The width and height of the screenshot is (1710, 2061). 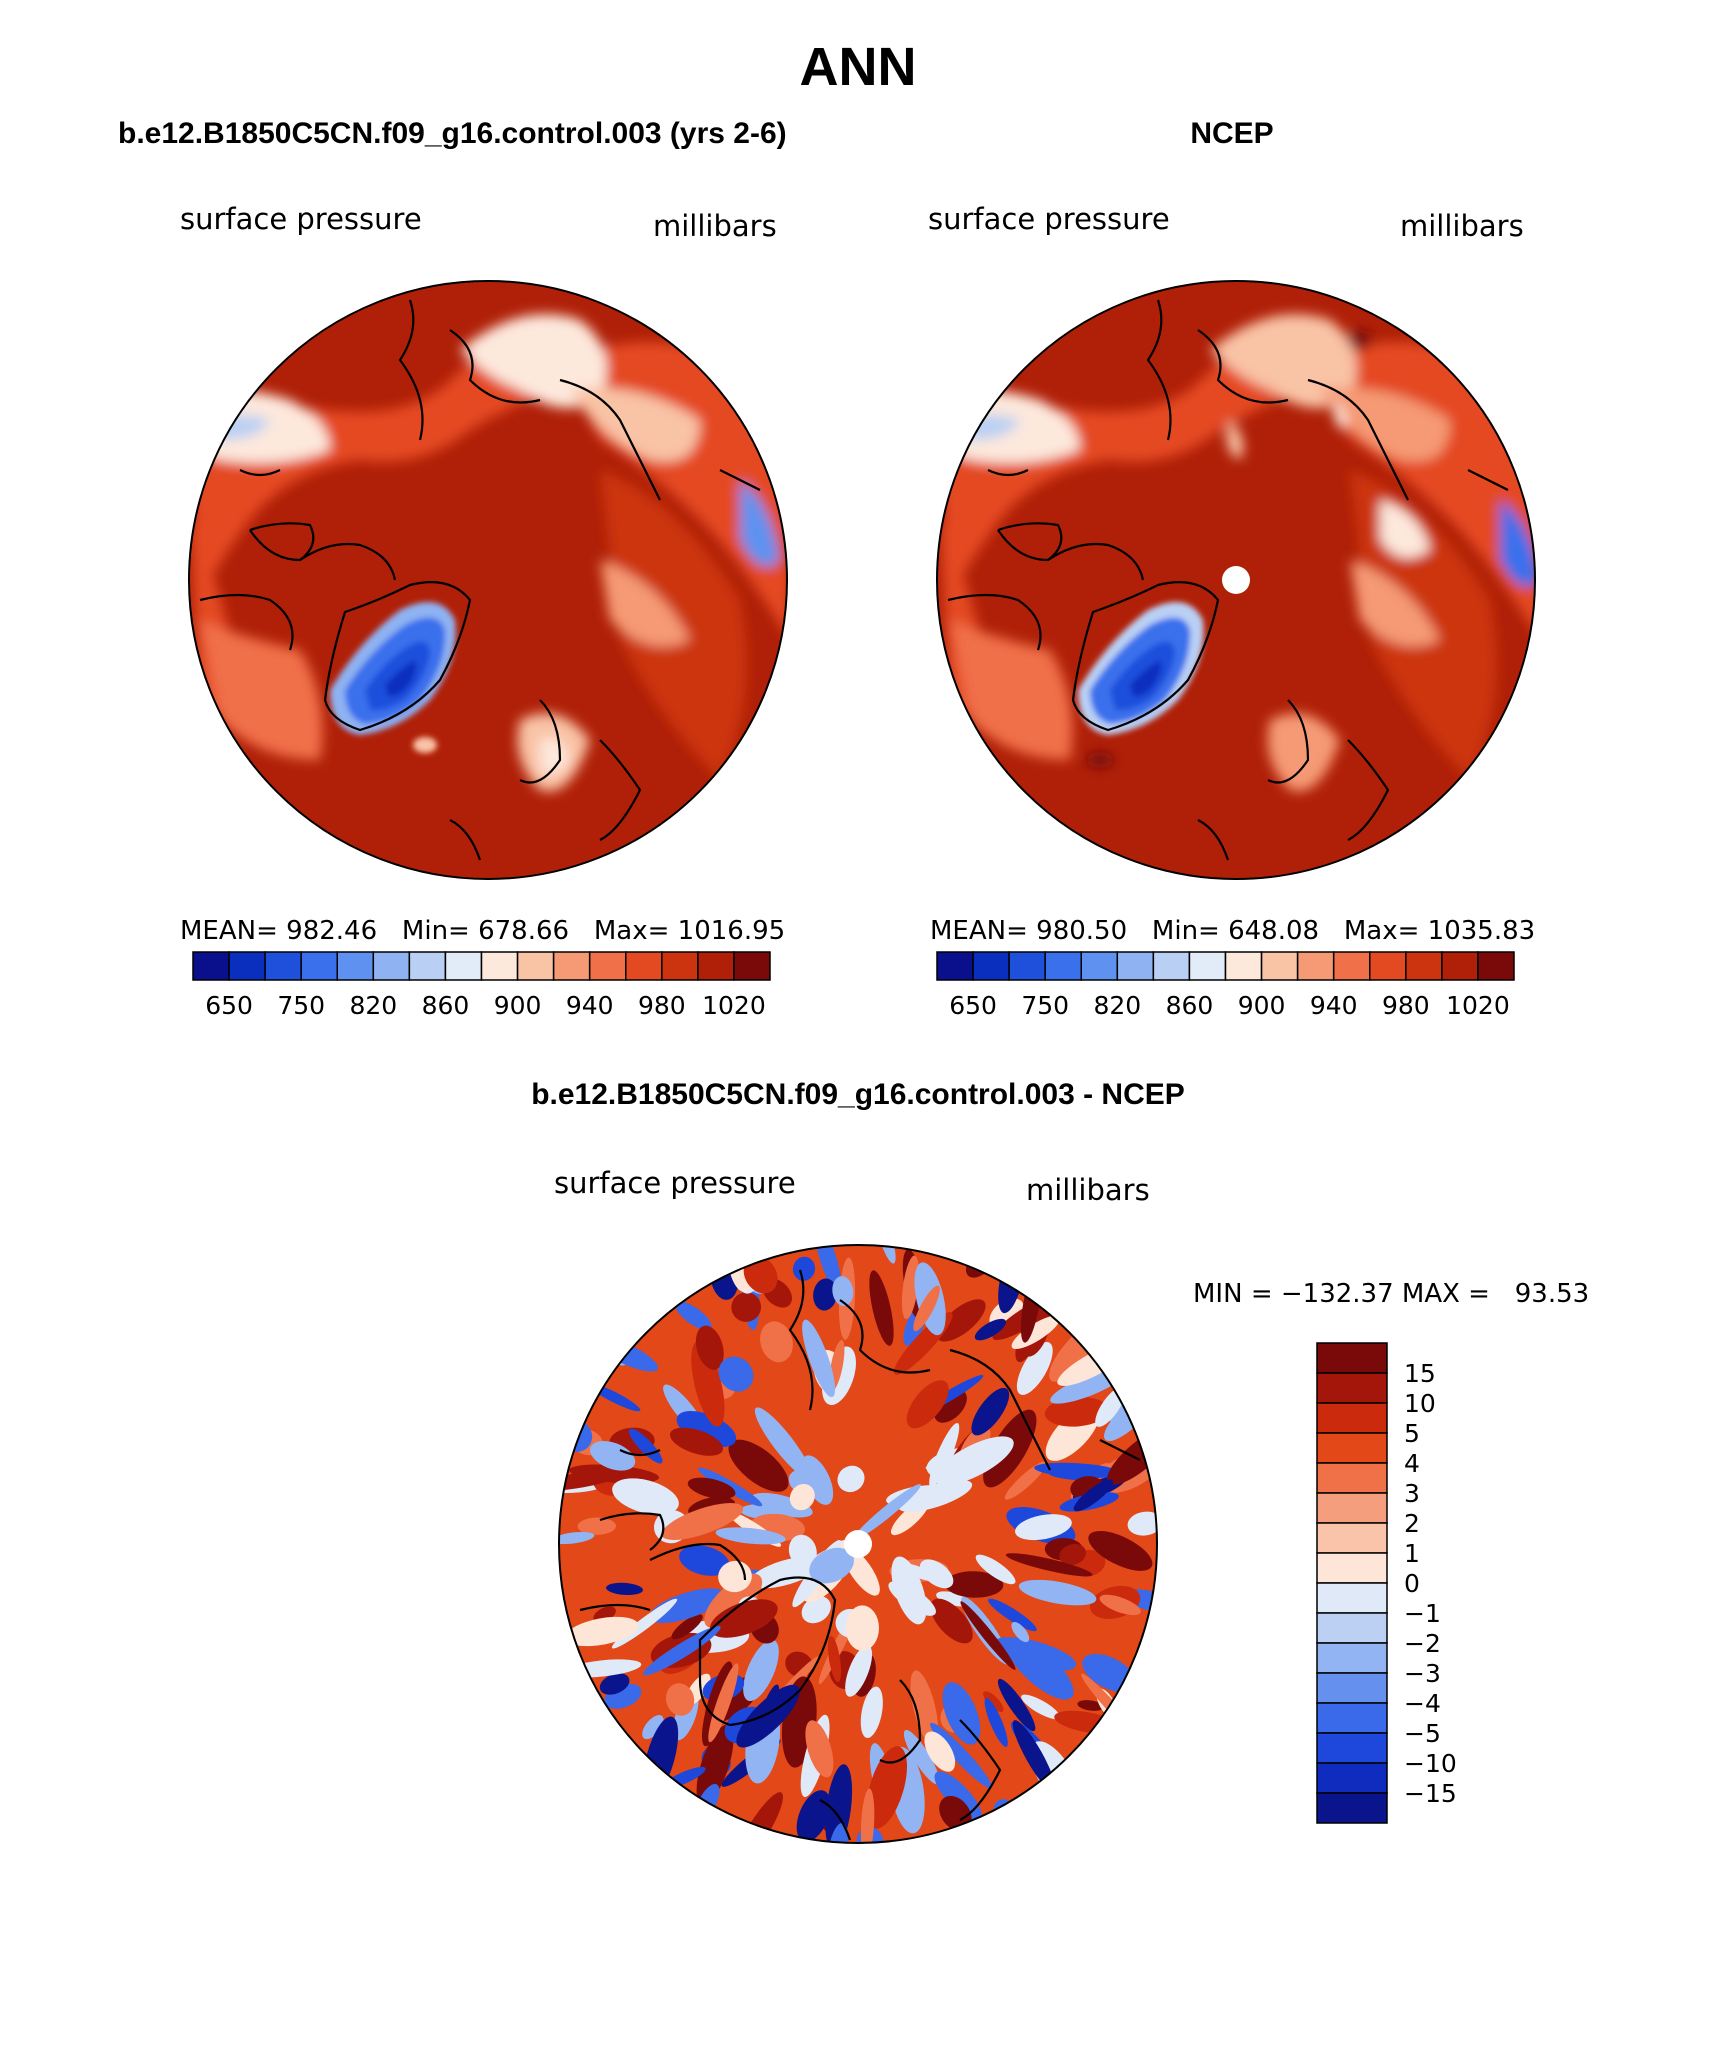 I want to click on panel2-title: NCEP, so click(x=1231, y=133).